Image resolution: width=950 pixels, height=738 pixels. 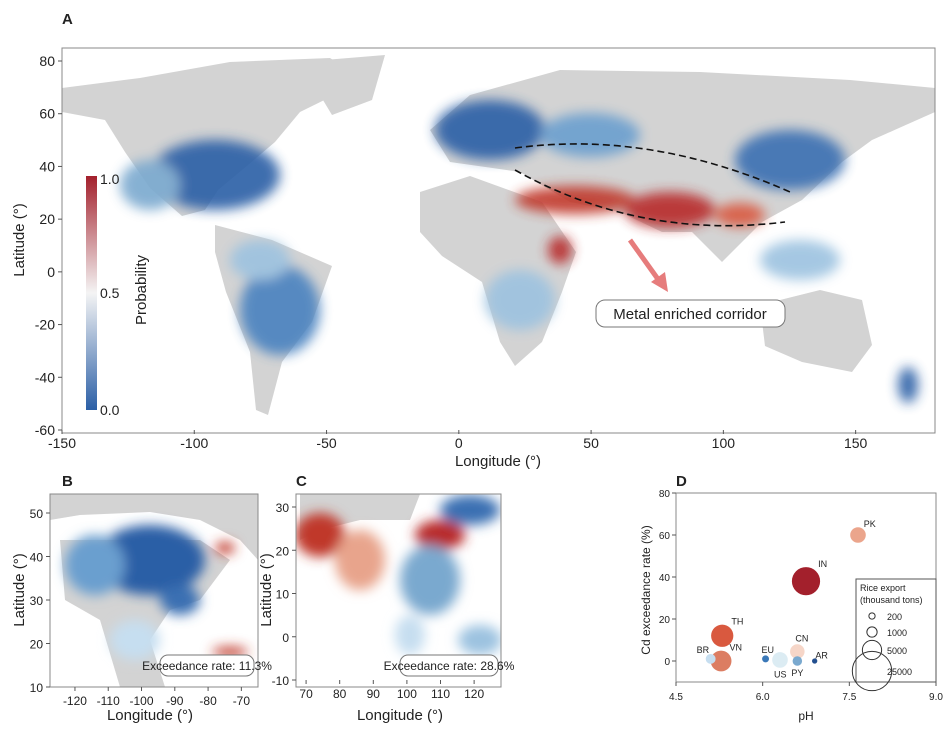 I want to click on point-eu, so click(x=766, y=659).